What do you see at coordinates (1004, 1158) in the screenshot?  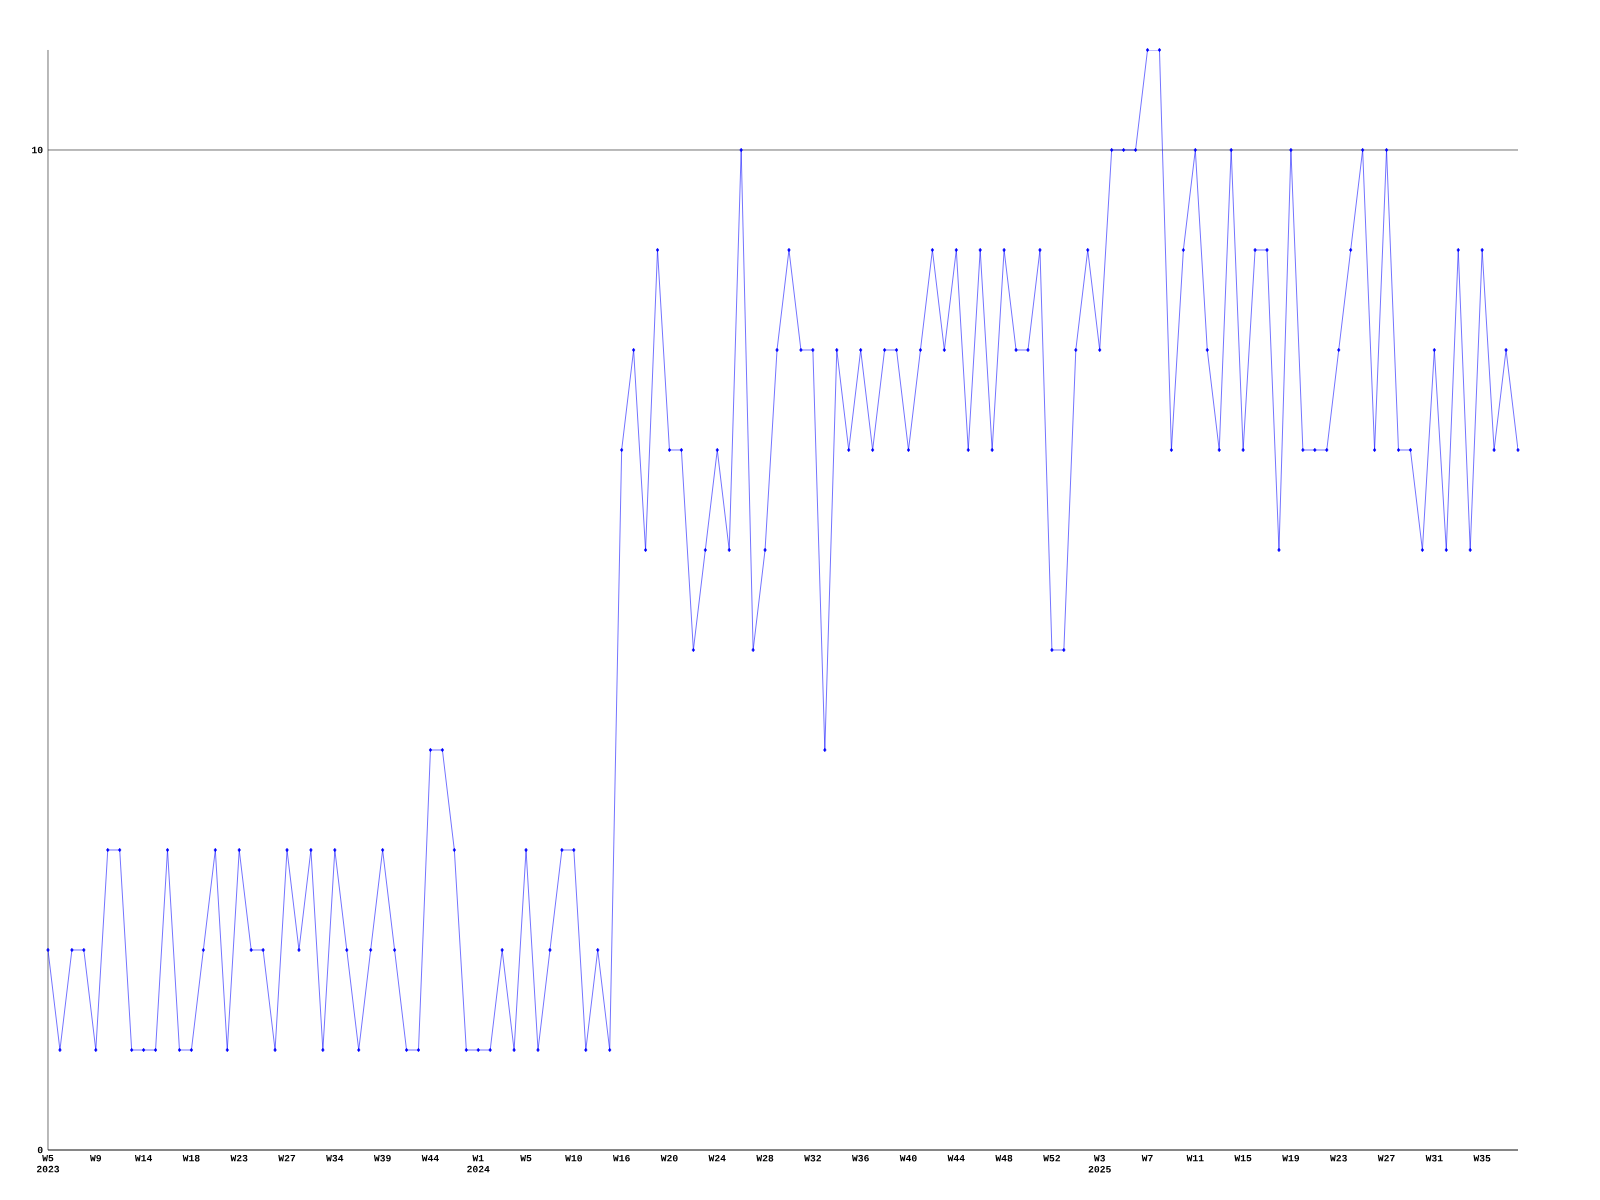 I see `x-tick-label: W48` at bounding box center [1004, 1158].